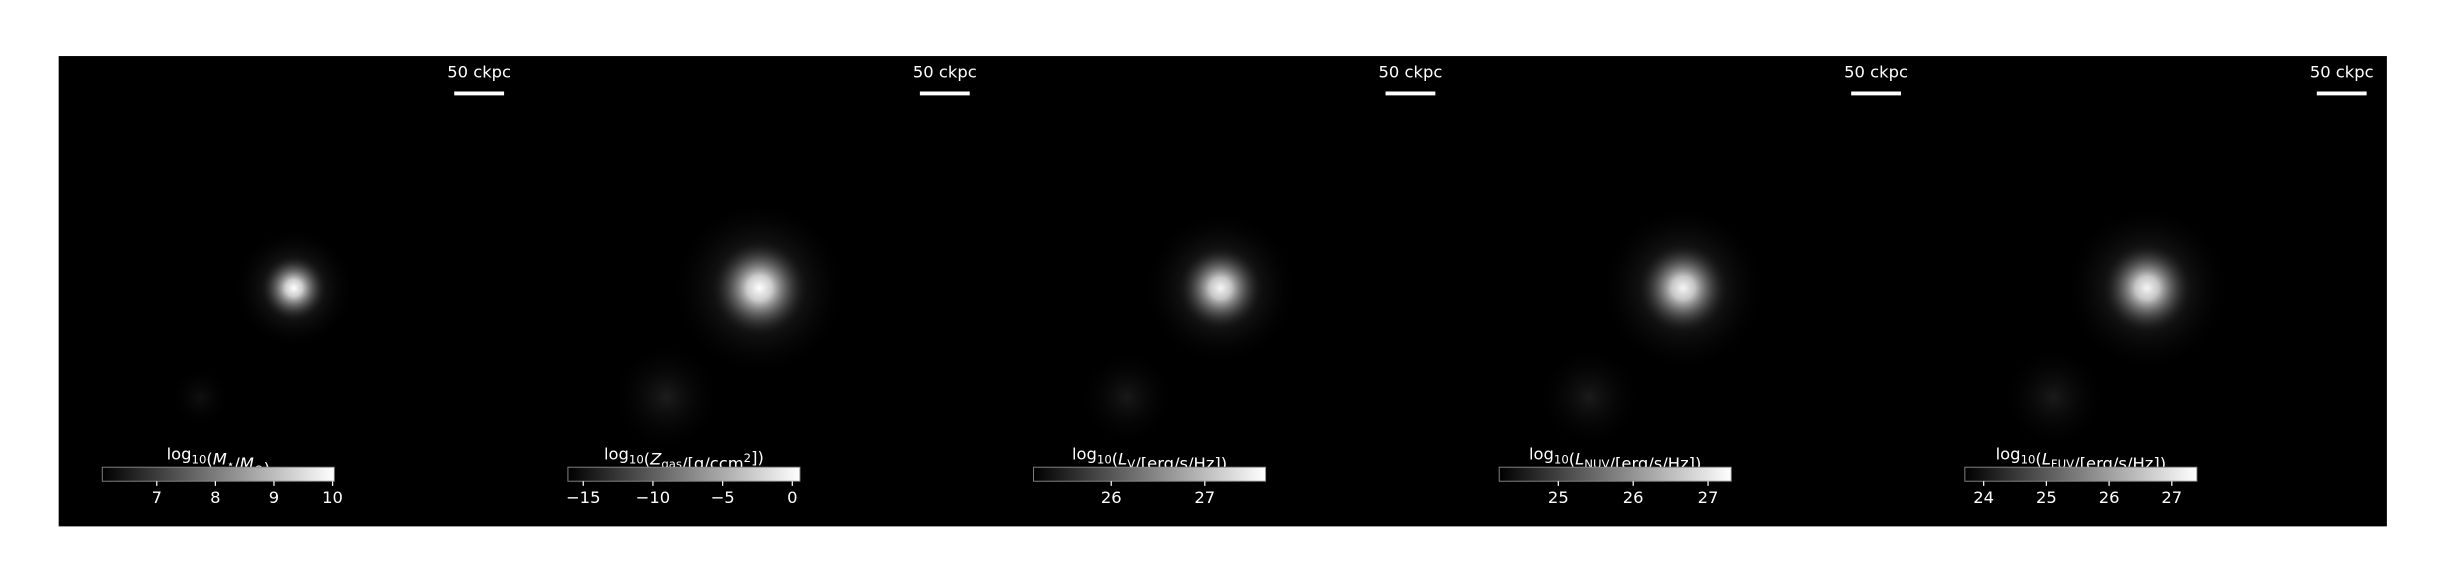  Describe the element at coordinates (757, 456) in the screenshot. I see `colorbar-label-part: ])` at that location.